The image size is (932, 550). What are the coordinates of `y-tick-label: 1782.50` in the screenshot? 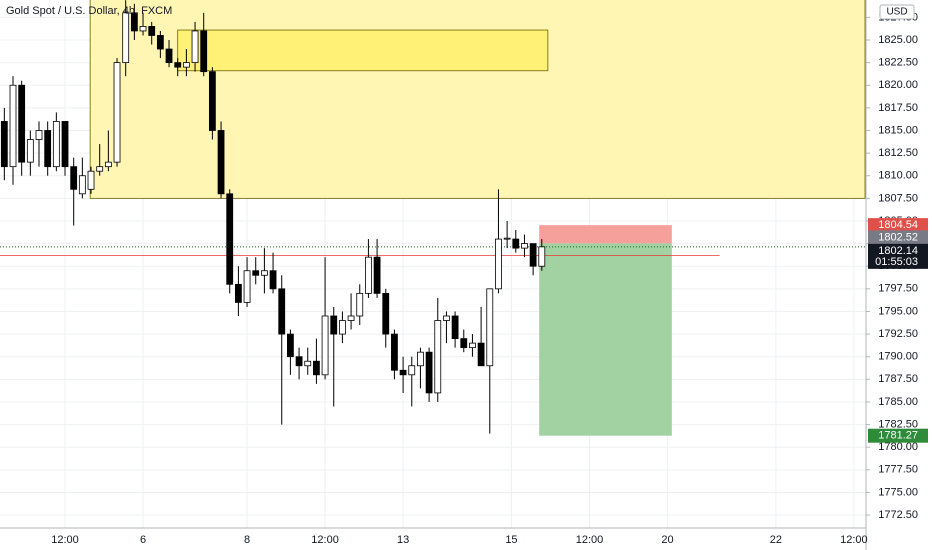 It's located at (898, 424).